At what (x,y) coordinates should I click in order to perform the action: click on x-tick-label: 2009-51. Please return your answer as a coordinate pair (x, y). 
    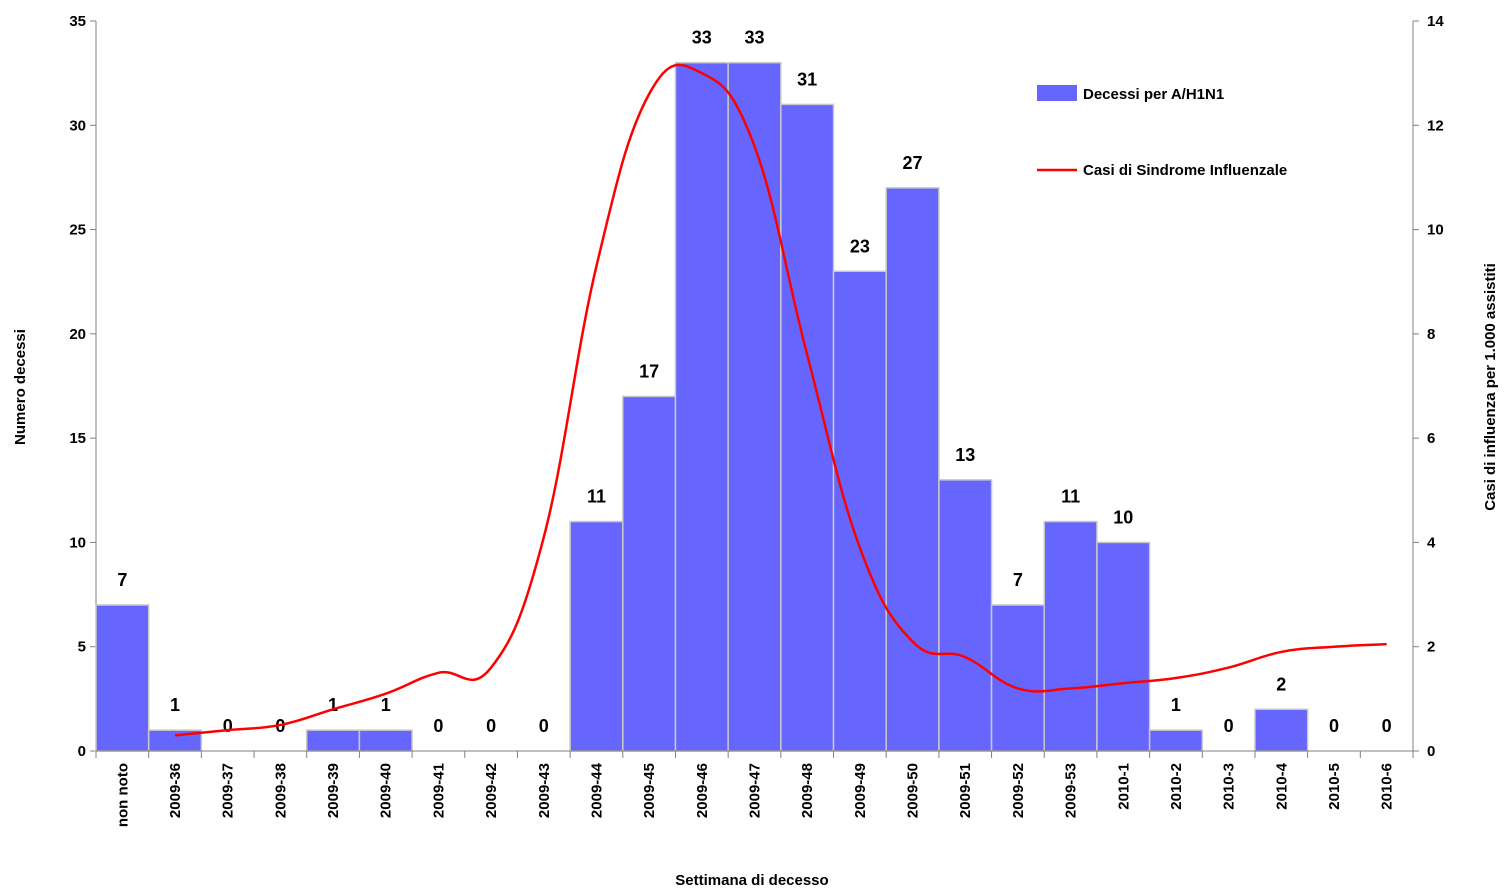
    Looking at the image, I should click on (965, 790).